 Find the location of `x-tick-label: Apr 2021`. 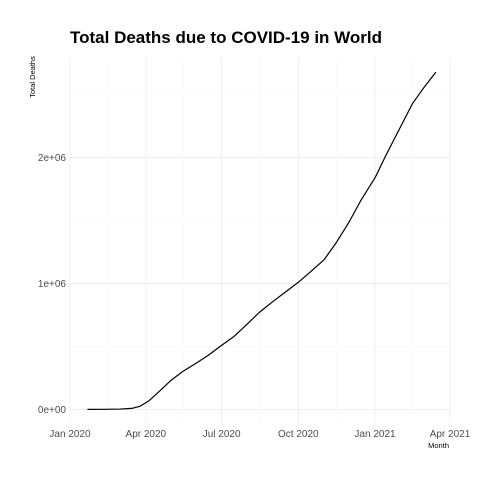

x-tick-label: Apr 2021 is located at coordinates (450, 434).